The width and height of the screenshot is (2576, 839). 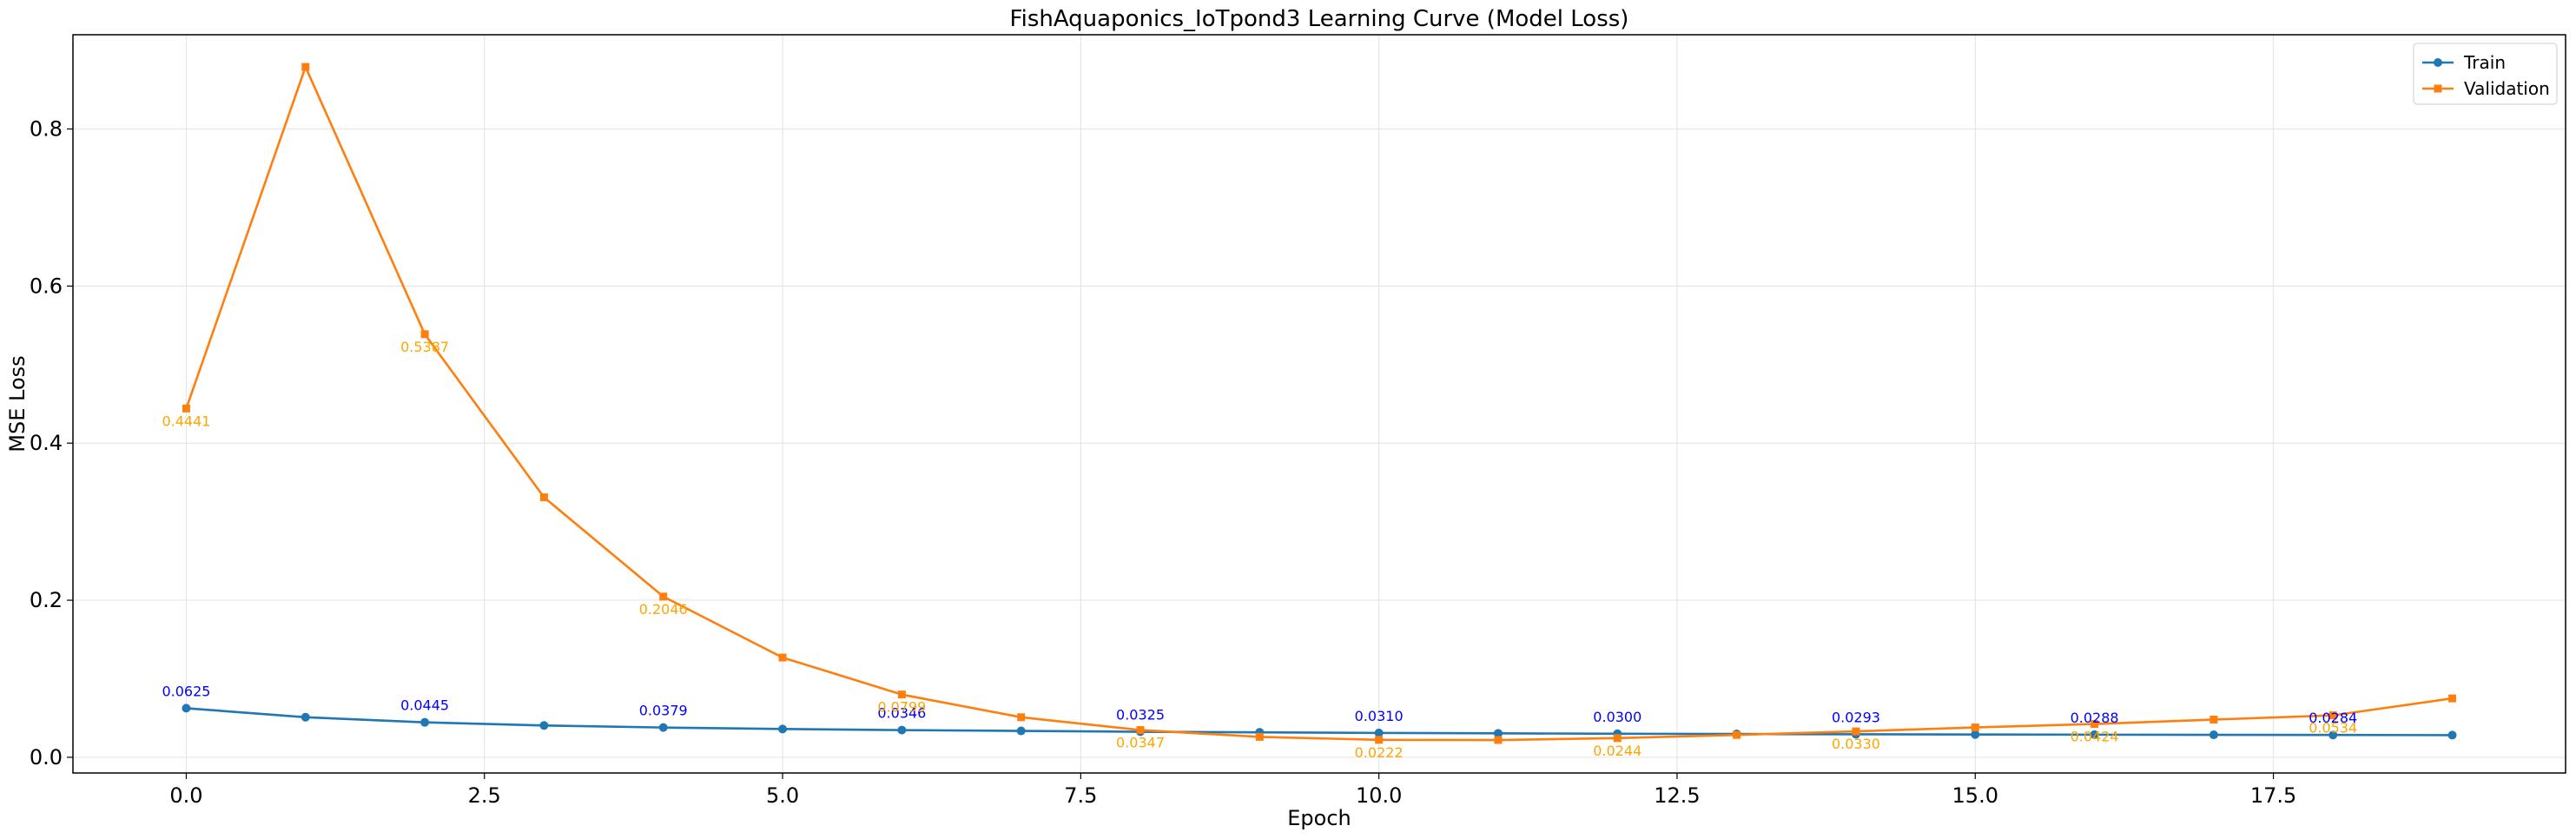 What do you see at coordinates (2438, 62) in the screenshot?
I see `train-legend-marker` at bounding box center [2438, 62].